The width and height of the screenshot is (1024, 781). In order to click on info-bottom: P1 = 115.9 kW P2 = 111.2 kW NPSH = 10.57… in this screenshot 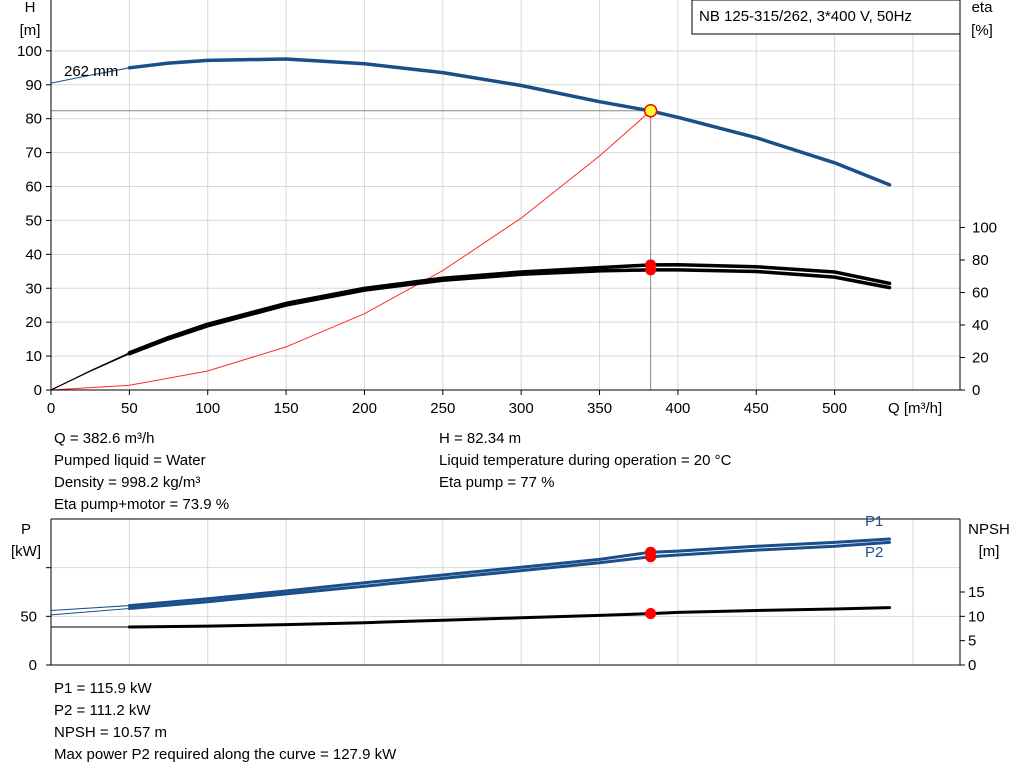, I will do `click(225, 722)`.